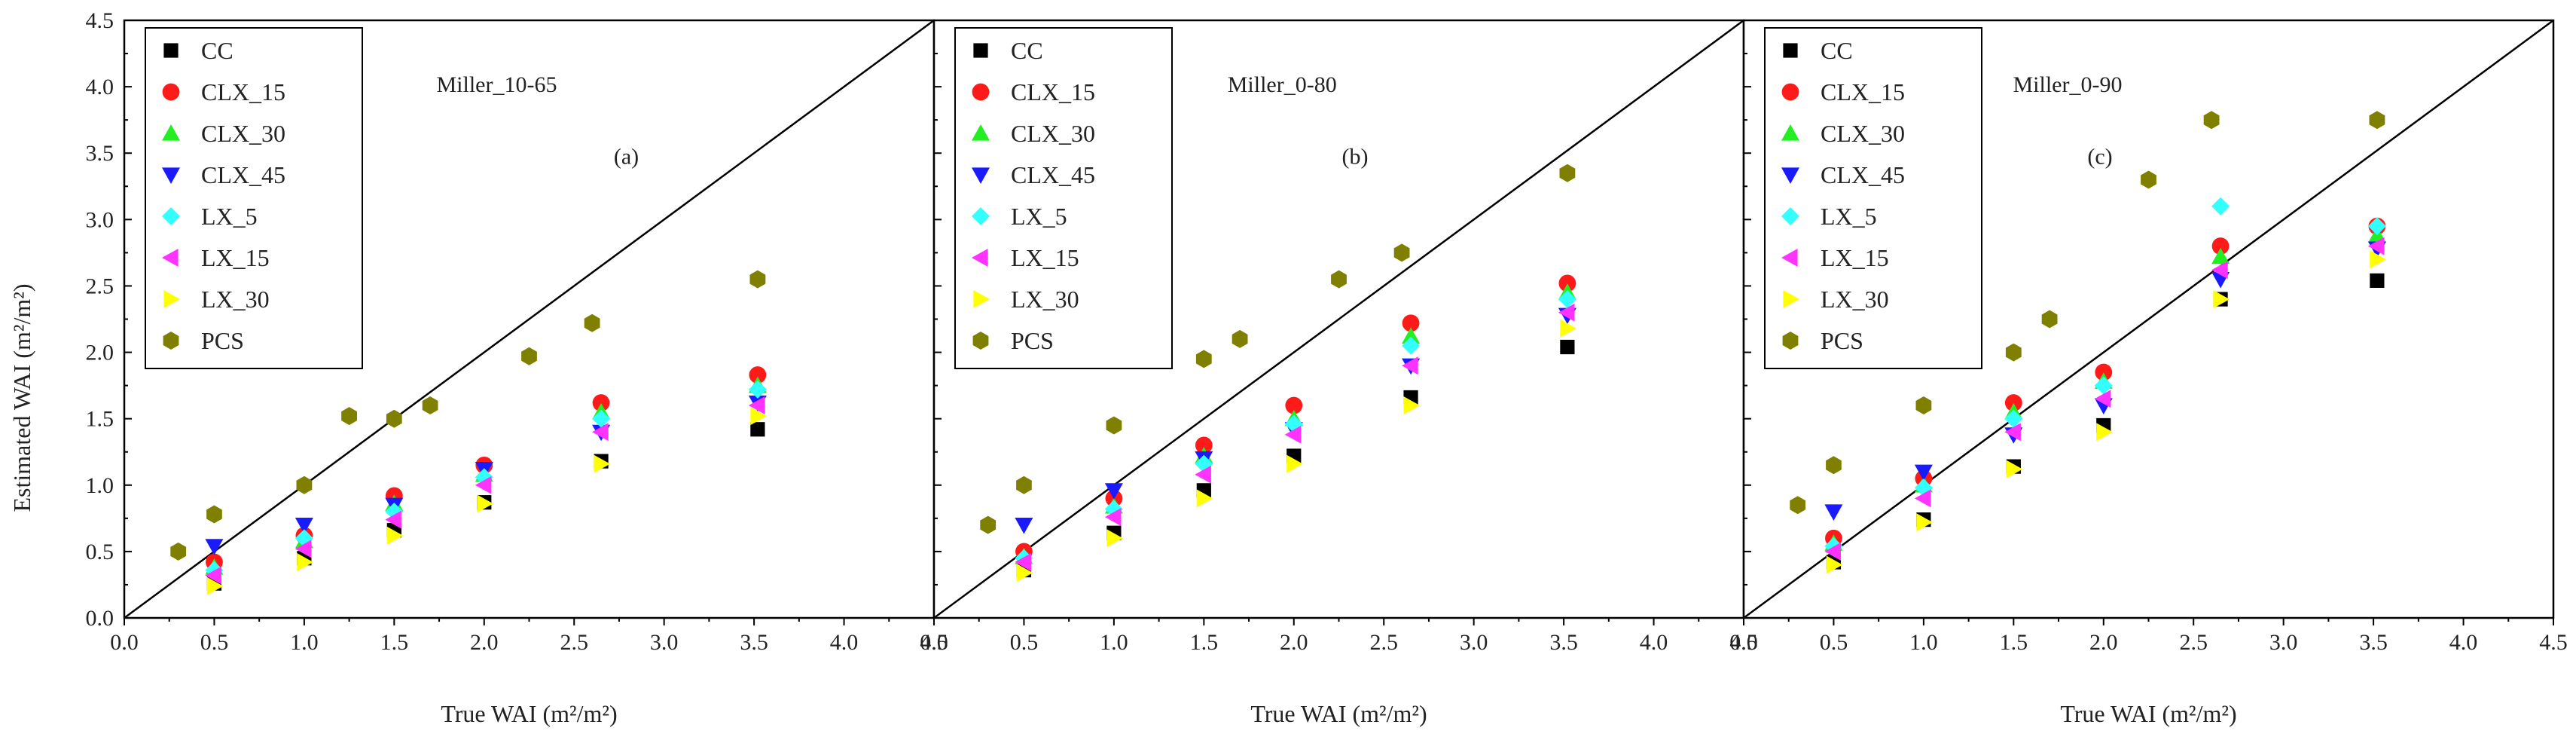 The image size is (2576, 743). Describe the element at coordinates (254, 198) in the screenshot. I see `legend: CC CLX_15 CLX_30 CLX_45 LX_5 LX_15 LX_30 PCS` at that location.